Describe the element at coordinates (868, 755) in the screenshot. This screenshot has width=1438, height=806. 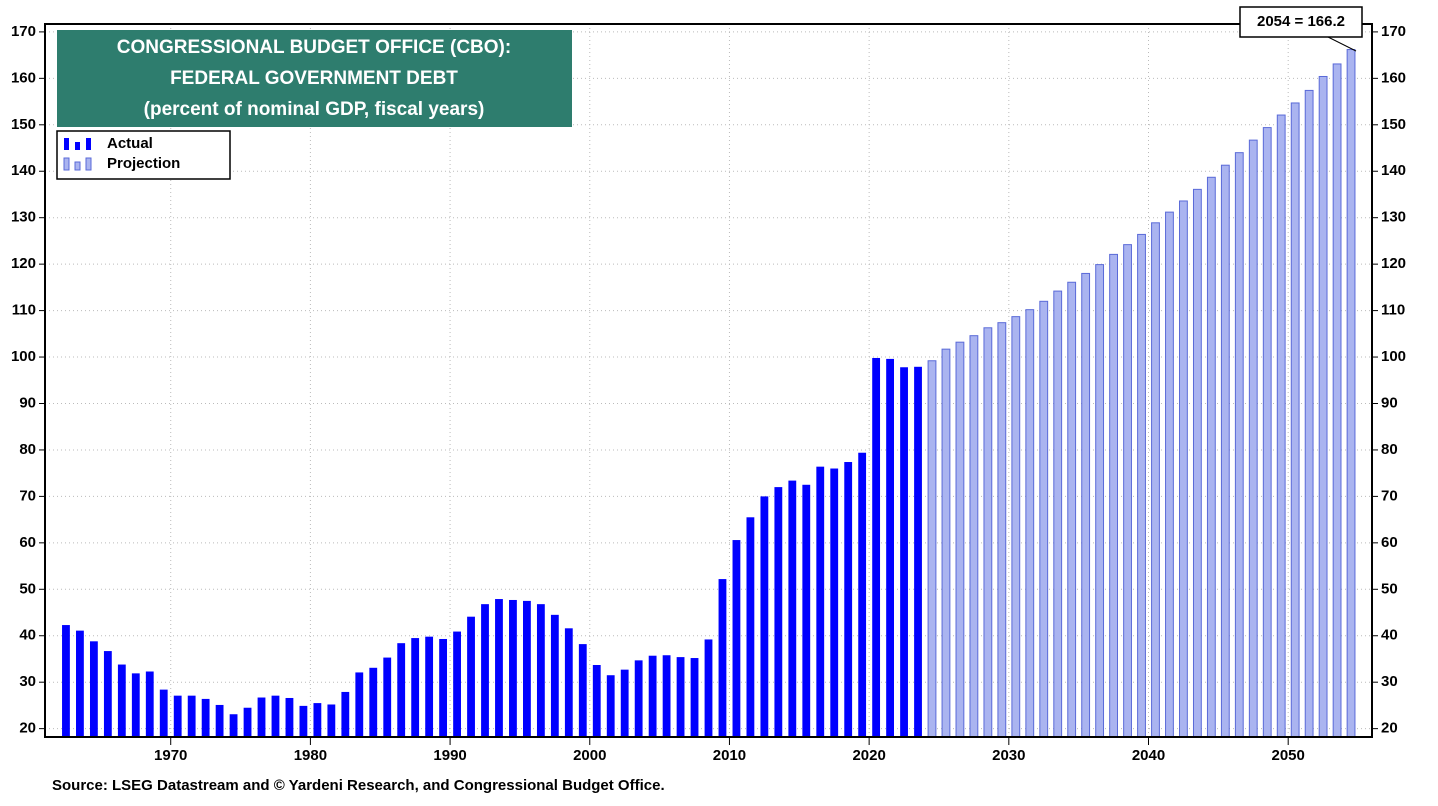
I see `x-tick-label: 2020` at that location.